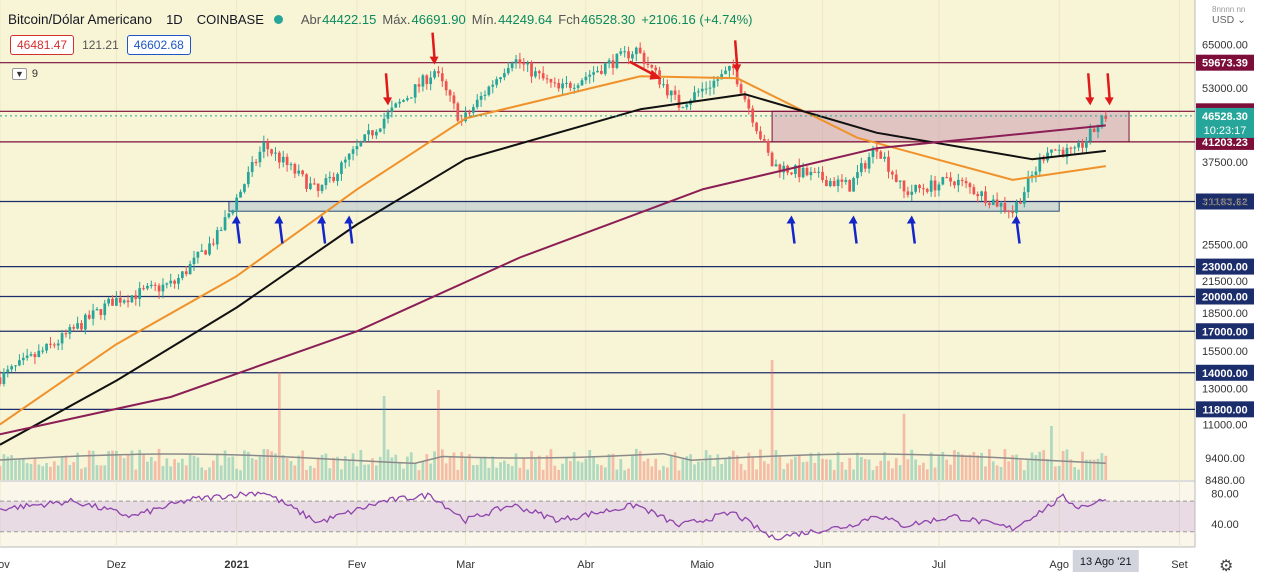 Image resolution: width=1266 pixels, height=586 pixels. I want to click on currency-selector: 8nnnn nn USD ⌄, so click(1229, 15).